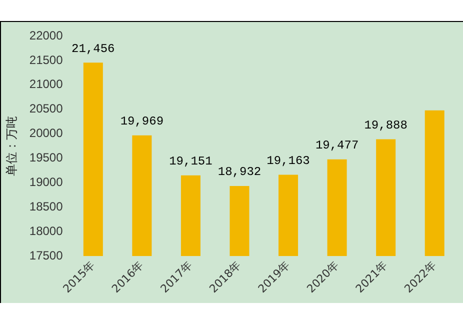 The width and height of the screenshot is (463, 326). Describe the element at coordinates (46, 182) in the screenshot. I see `y-tick-label: 19000` at that location.